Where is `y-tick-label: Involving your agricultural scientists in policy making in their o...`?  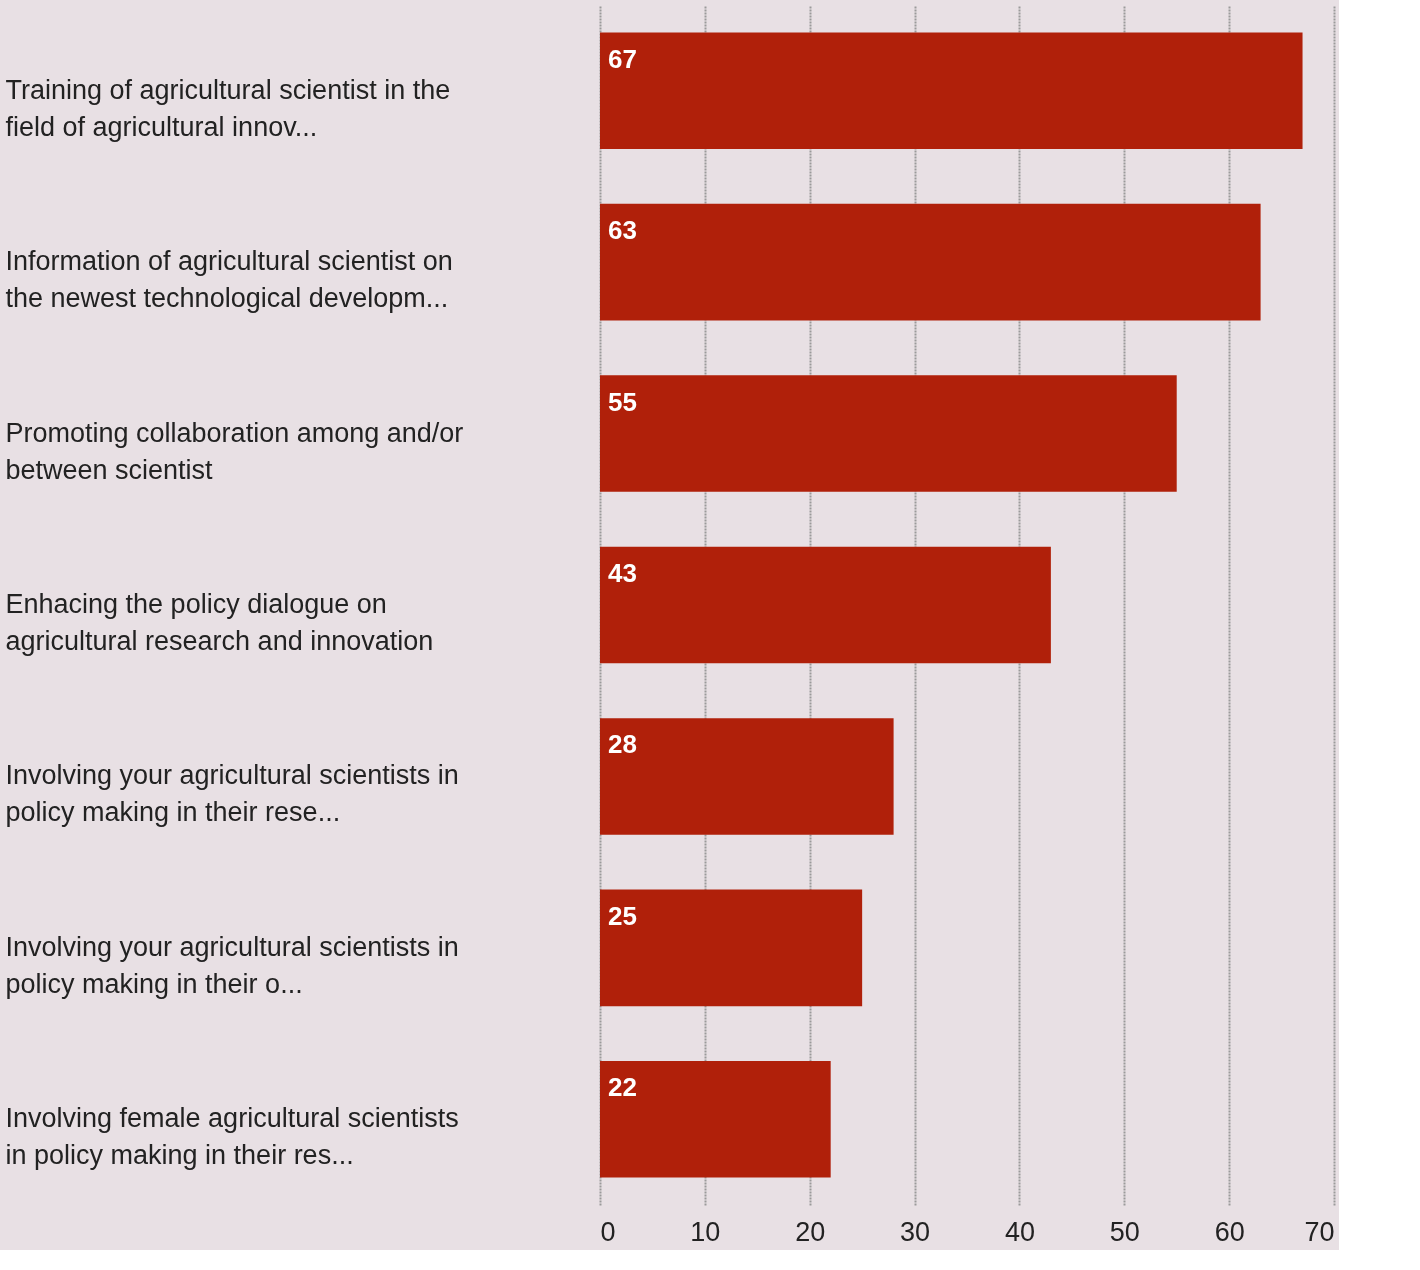
y-tick-label: Involving your agricultural scientists in policy making in their o... is located at coordinates (232, 965).